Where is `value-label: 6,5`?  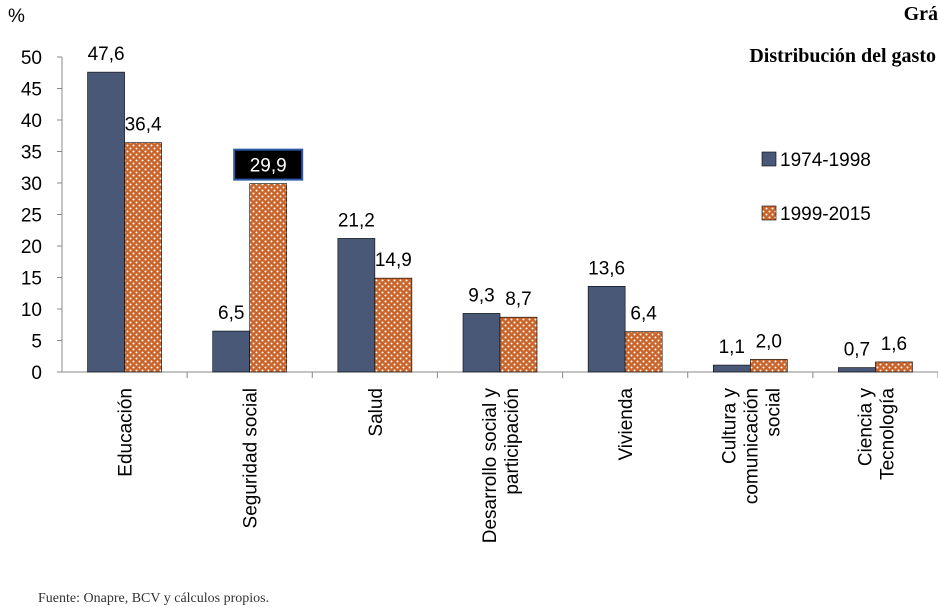 value-label: 6,5 is located at coordinates (231, 313).